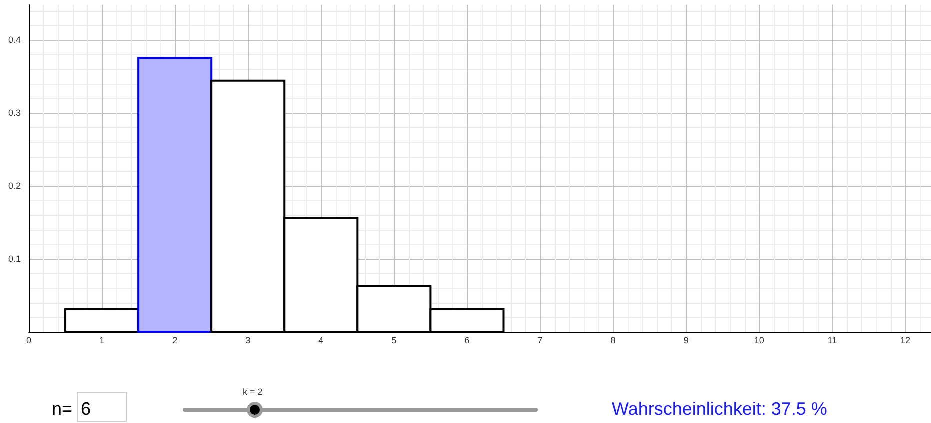 This screenshot has height=423, width=931. Describe the element at coordinates (720, 409) in the screenshot. I see `text: Wahrscheinlichkeit: 37.5 %` at that location.